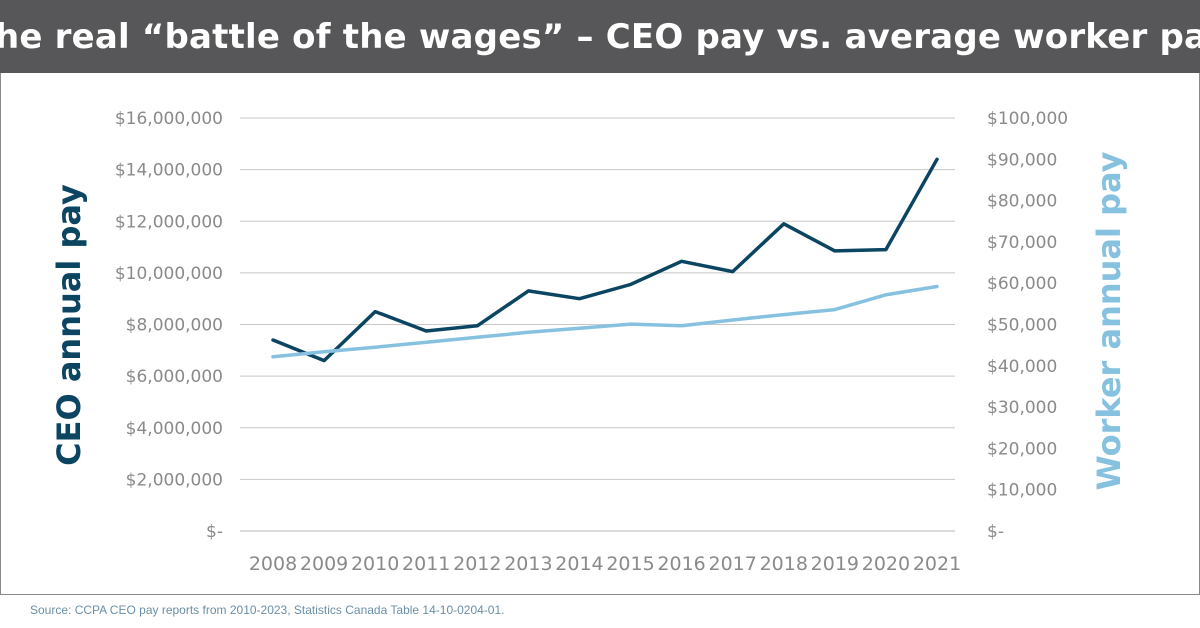 This screenshot has width=1200, height=628. What do you see at coordinates (69, 325) in the screenshot?
I see `left-axis-label: CEO annual pay` at bounding box center [69, 325].